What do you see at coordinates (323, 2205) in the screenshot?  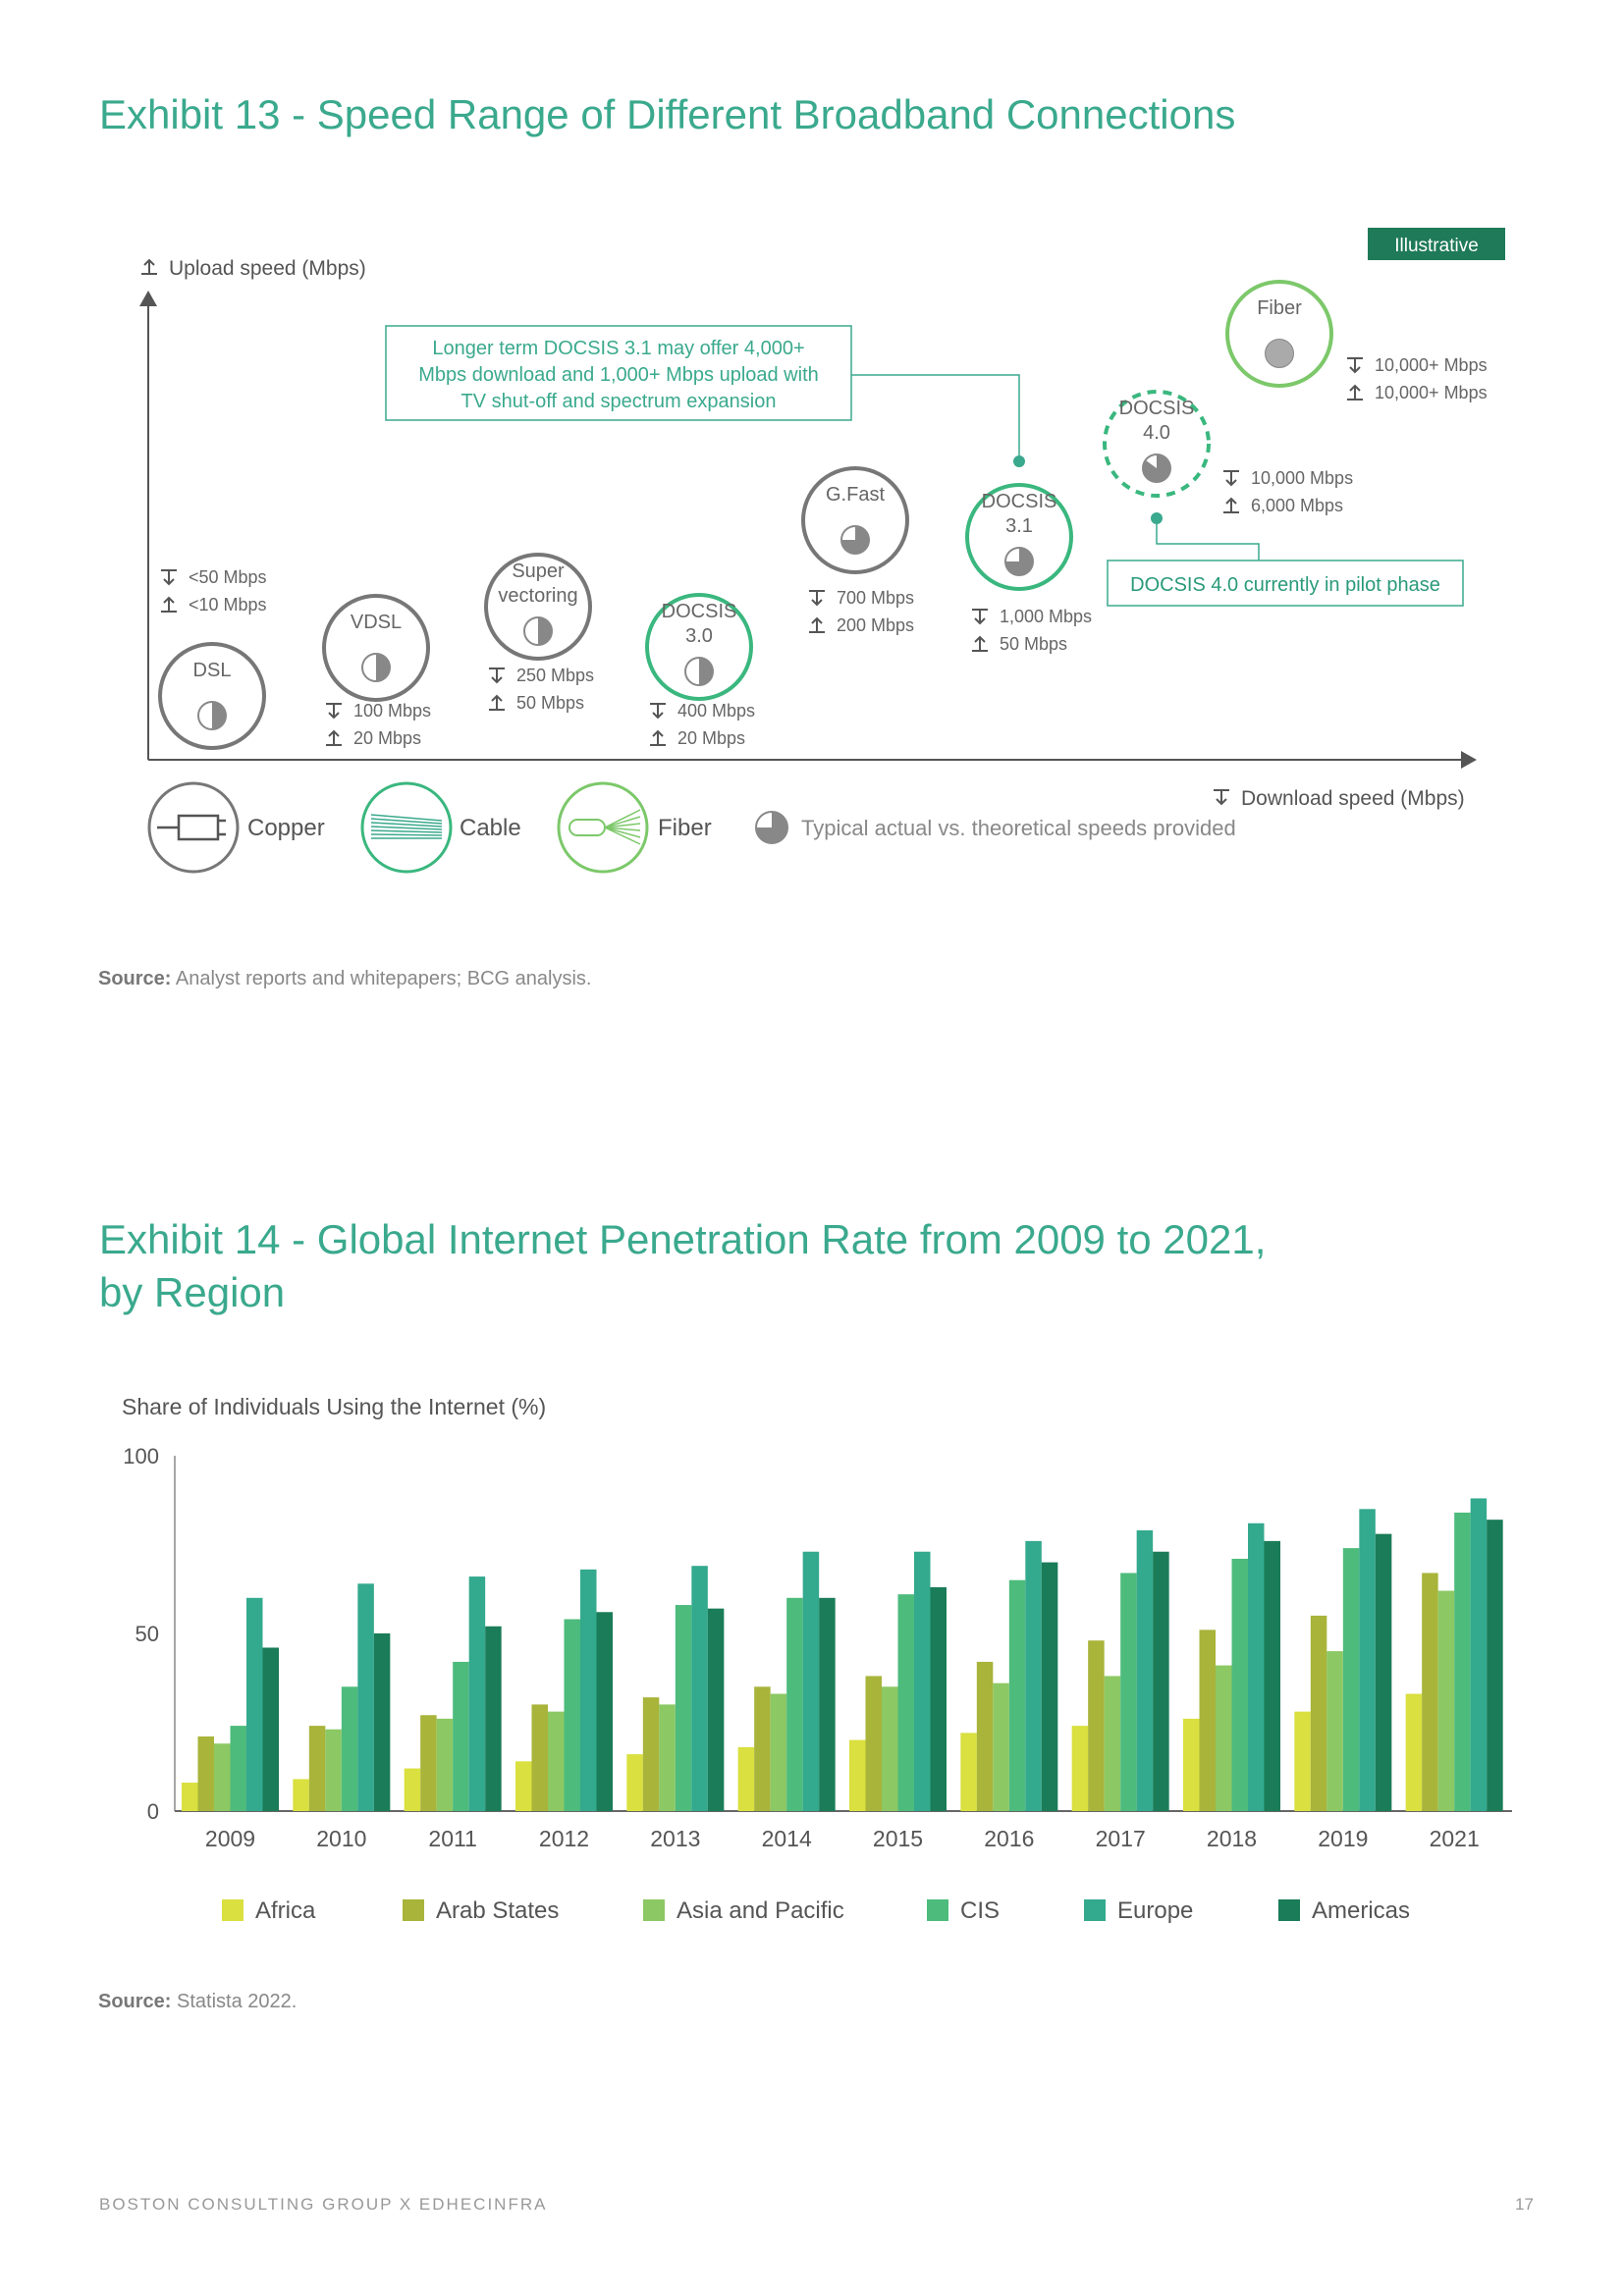 I see `footer-brand: BOSTON CONSULTING GROUP X EDHECINFRA` at bounding box center [323, 2205].